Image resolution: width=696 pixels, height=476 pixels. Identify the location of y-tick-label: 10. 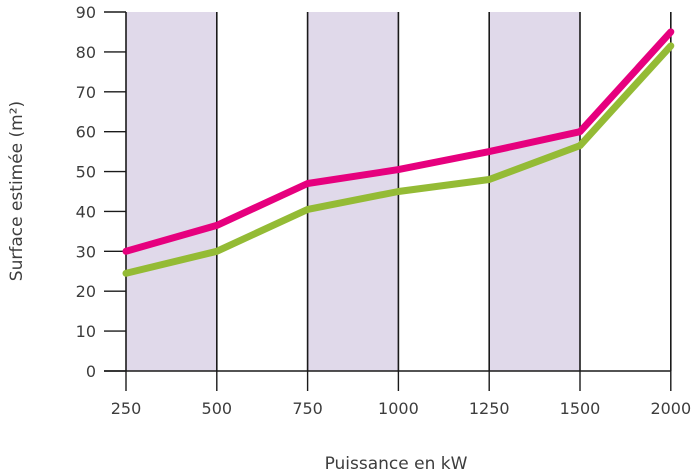
(86, 331).